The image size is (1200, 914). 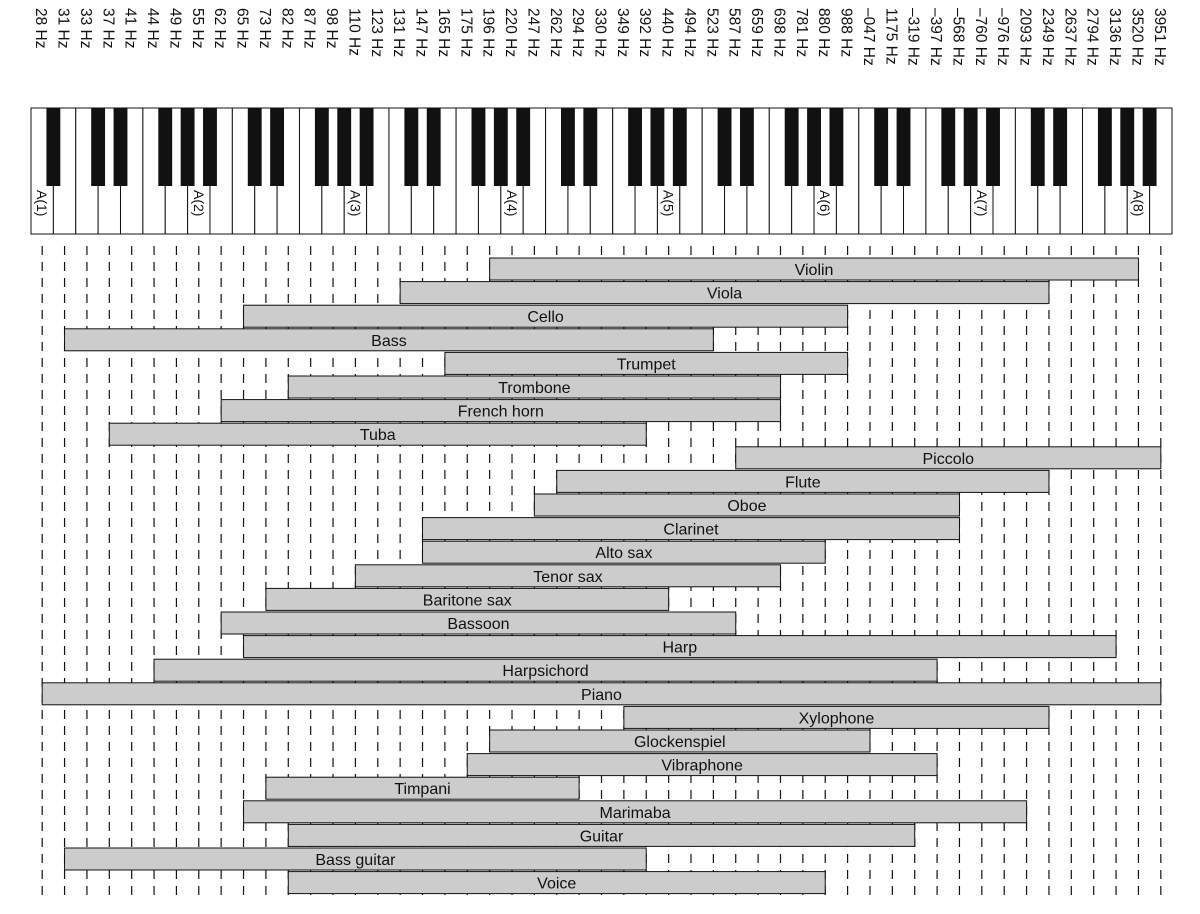 I want to click on frequency-label: 37 Hz, so click(x=107, y=28).